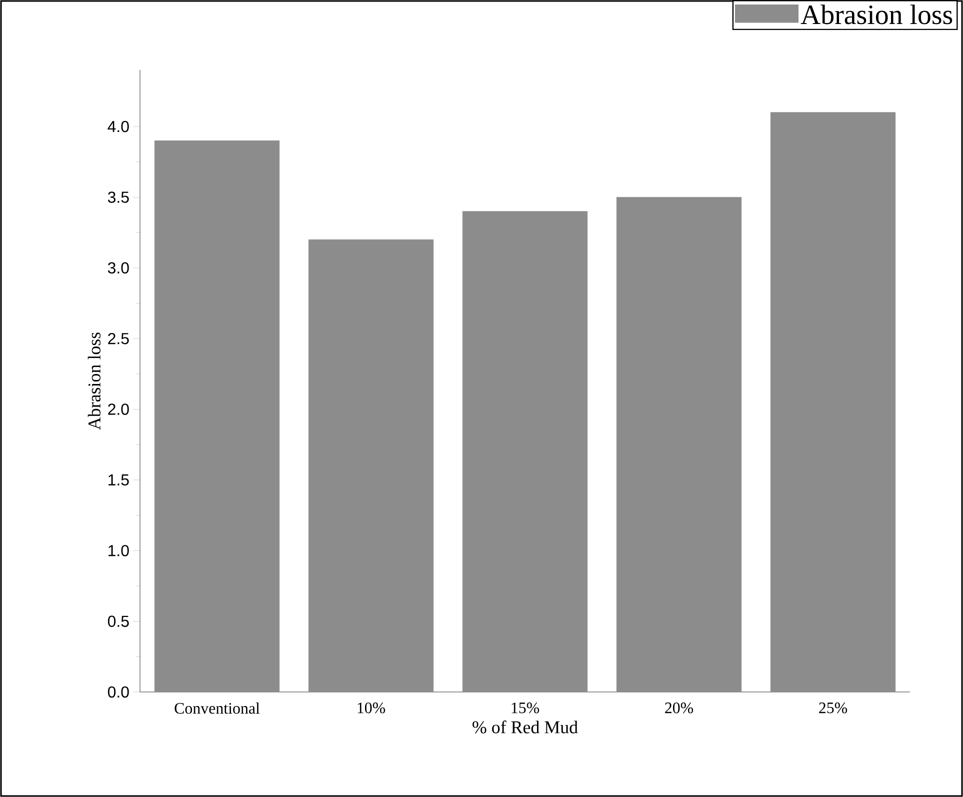 This screenshot has width=963, height=797. What do you see at coordinates (118, 126) in the screenshot?
I see `y-tick-label: 4.0` at bounding box center [118, 126].